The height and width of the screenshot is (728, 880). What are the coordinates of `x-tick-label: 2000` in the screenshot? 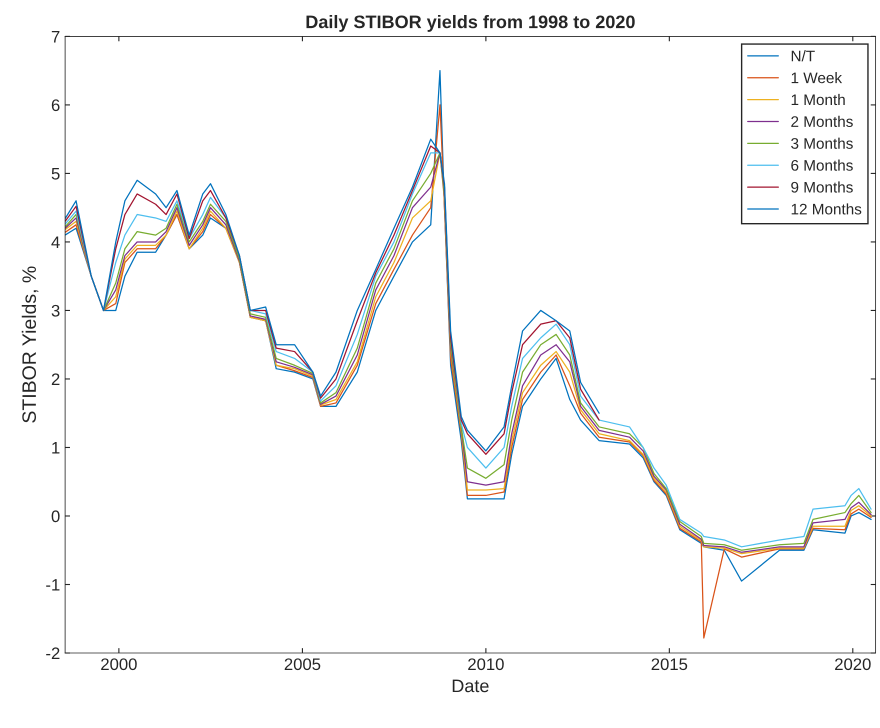 It's located at (119, 664).